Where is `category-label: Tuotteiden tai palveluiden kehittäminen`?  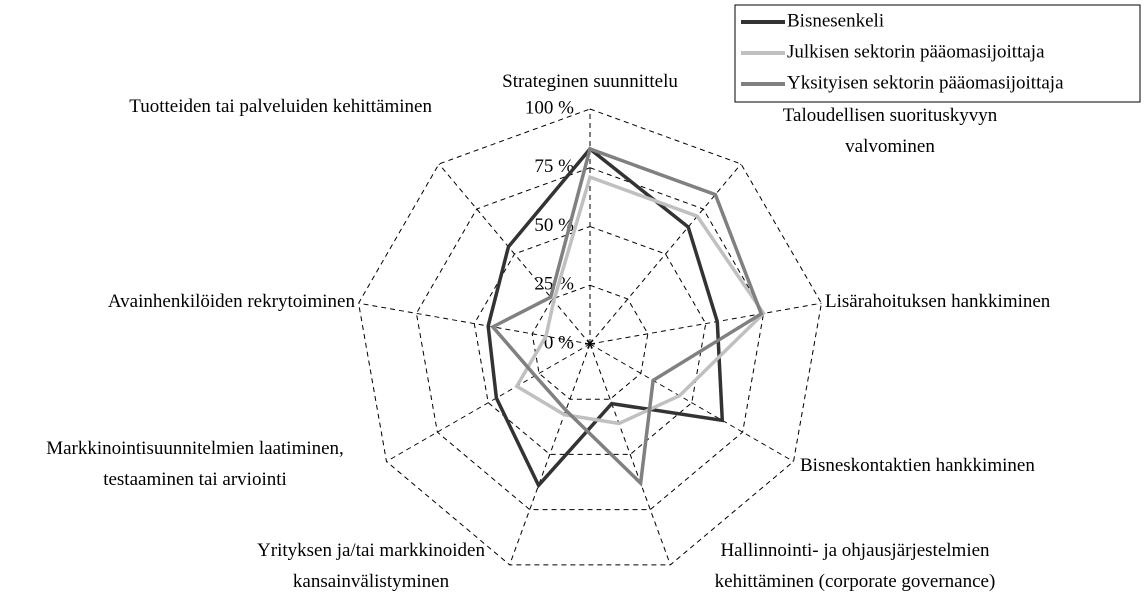
category-label: Tuotteiden tai palveluiden kehittäminen is located at coordinates (280, 106).